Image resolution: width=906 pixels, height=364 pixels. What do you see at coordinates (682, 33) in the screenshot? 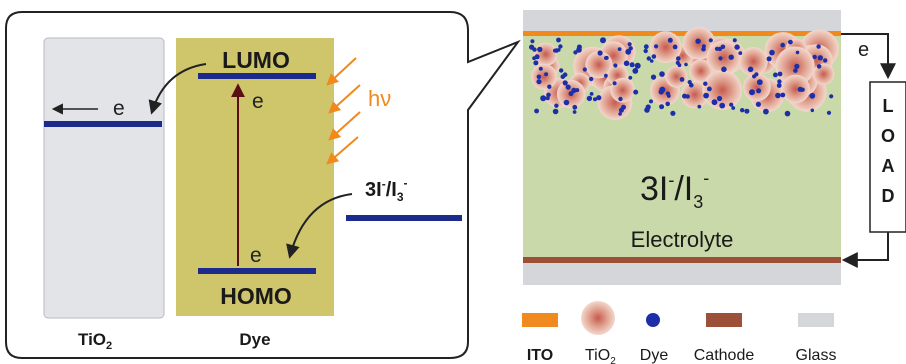
I see `ito-layer` at bounding box center [682, 33].